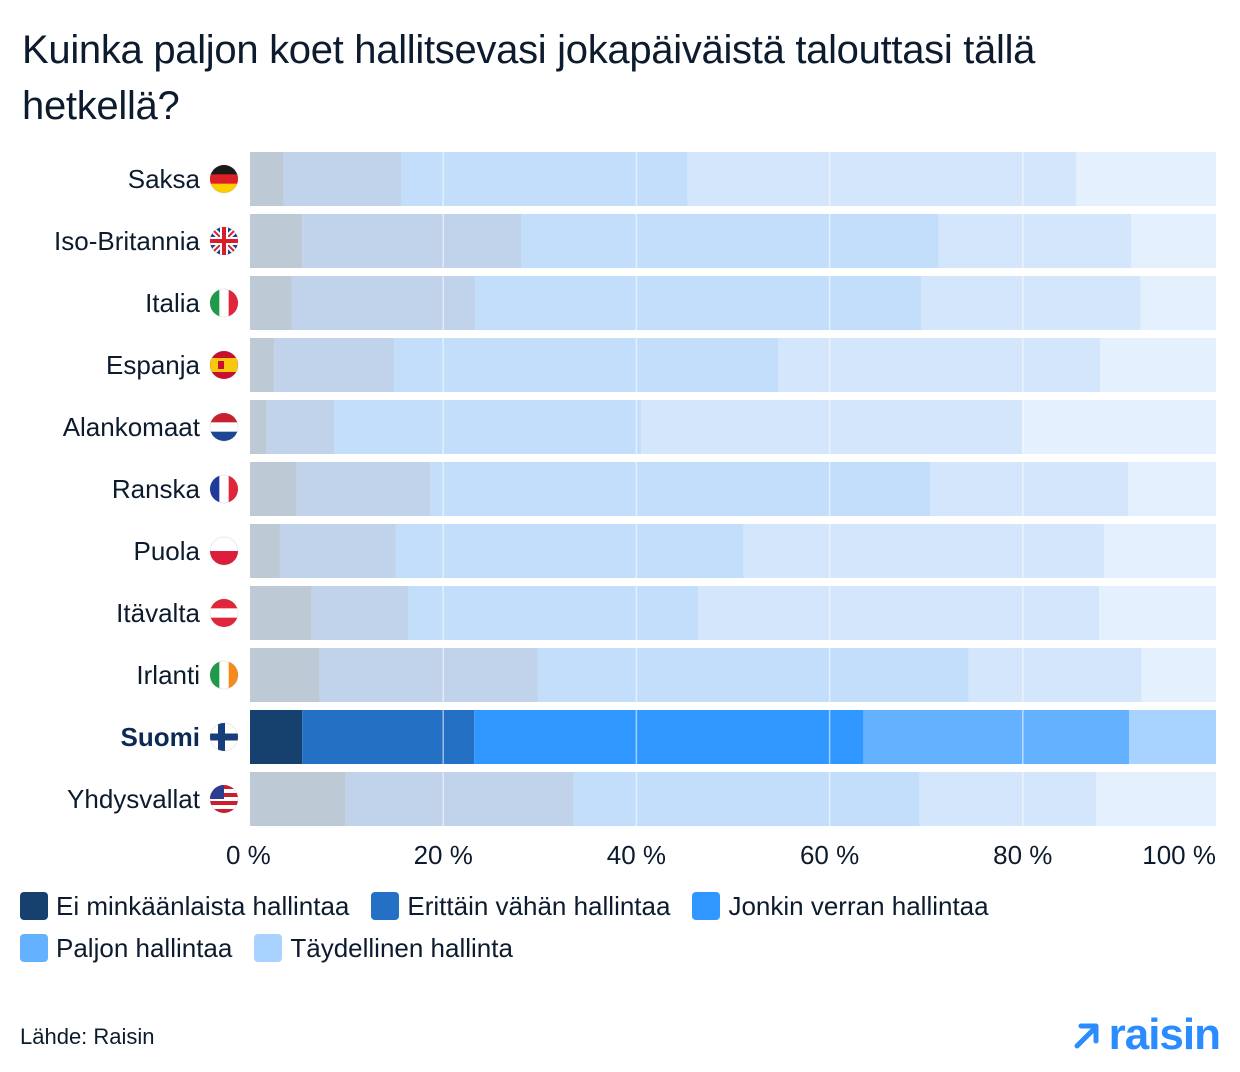  What do you see at coordinates (168, 675) in the screenshot?
I see `category-label: Irlanti` at bounding box center [168, 675].